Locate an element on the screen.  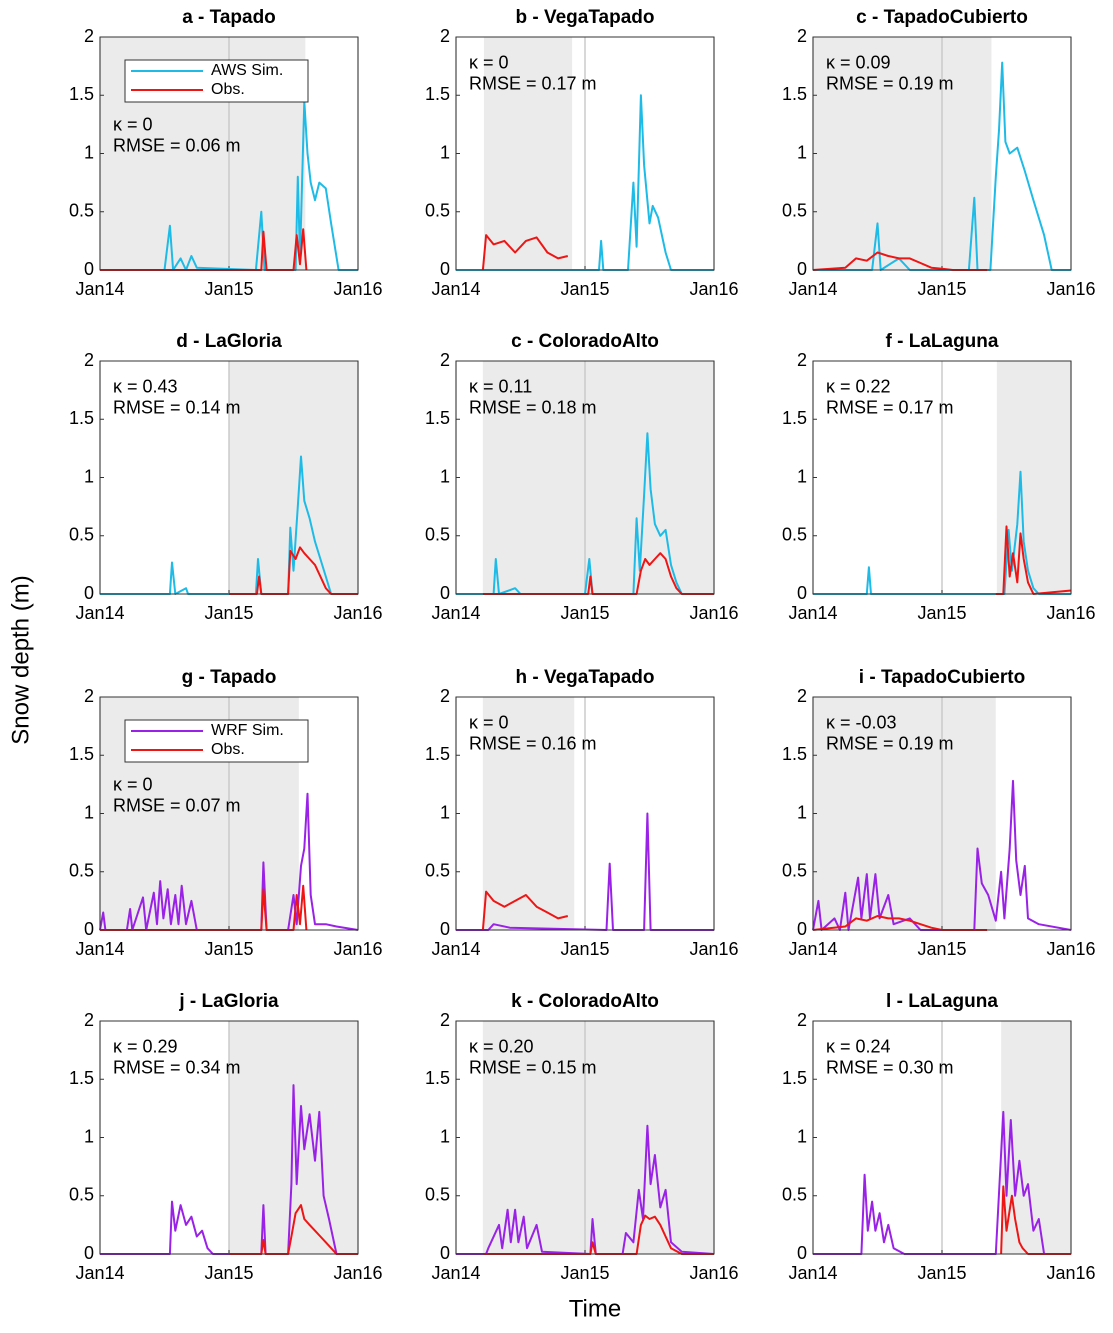
chart-title: h - VegaTapado is located at coordinates (584, 677).